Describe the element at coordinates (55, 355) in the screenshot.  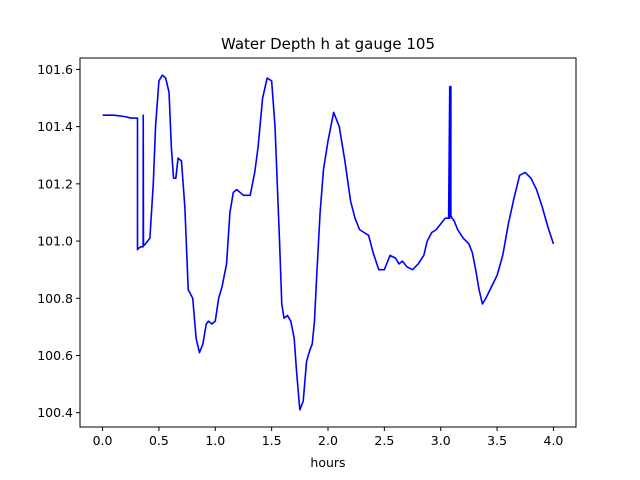
I see `y-tick-label: 100.6` at that location.